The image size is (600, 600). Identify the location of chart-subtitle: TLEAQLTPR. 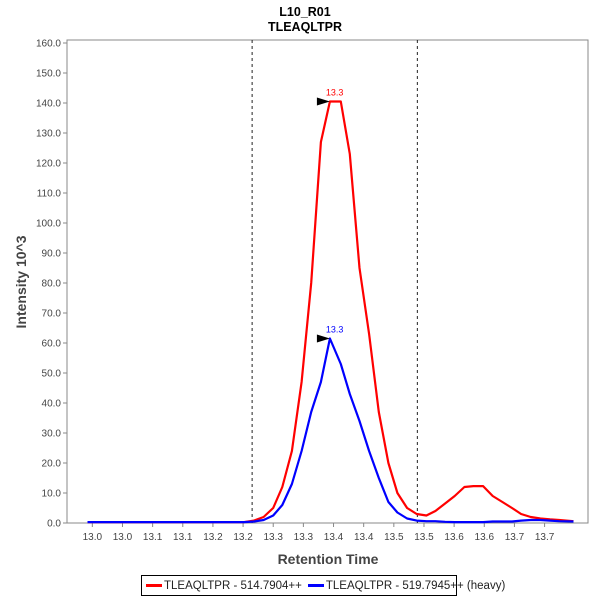
(305, 27).